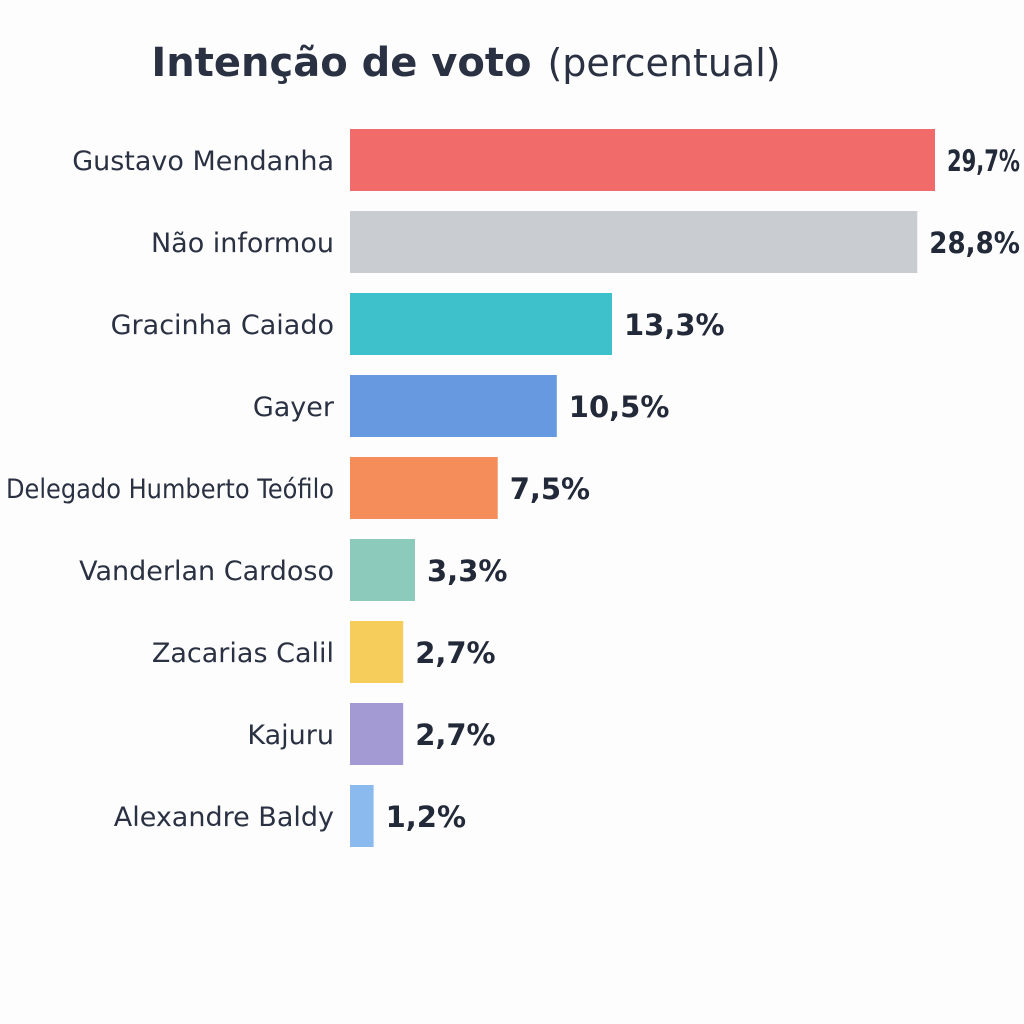 The width and height of the screenshot is (1024, 1024). I want to click on category-label: Gracinha Caiado, so click(222, 325).